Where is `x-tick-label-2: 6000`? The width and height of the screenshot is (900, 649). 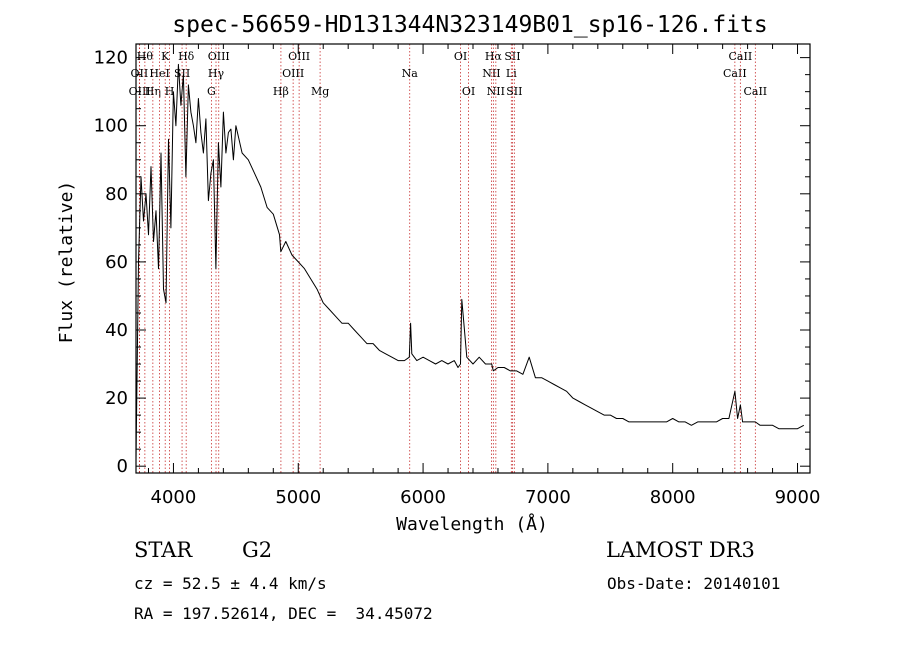 x-tick-label-2: 6000 is located at coordinates (423, 497).